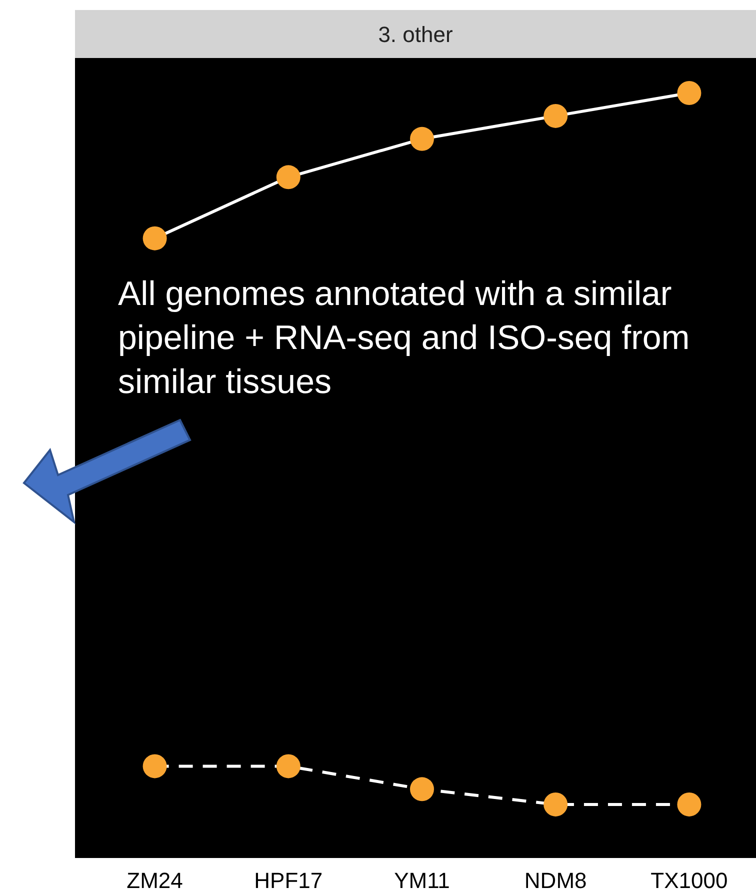  Describe the element at coordinates (288, 880) in the screenshot. I see `x-tick-label: HPF17` at that location.